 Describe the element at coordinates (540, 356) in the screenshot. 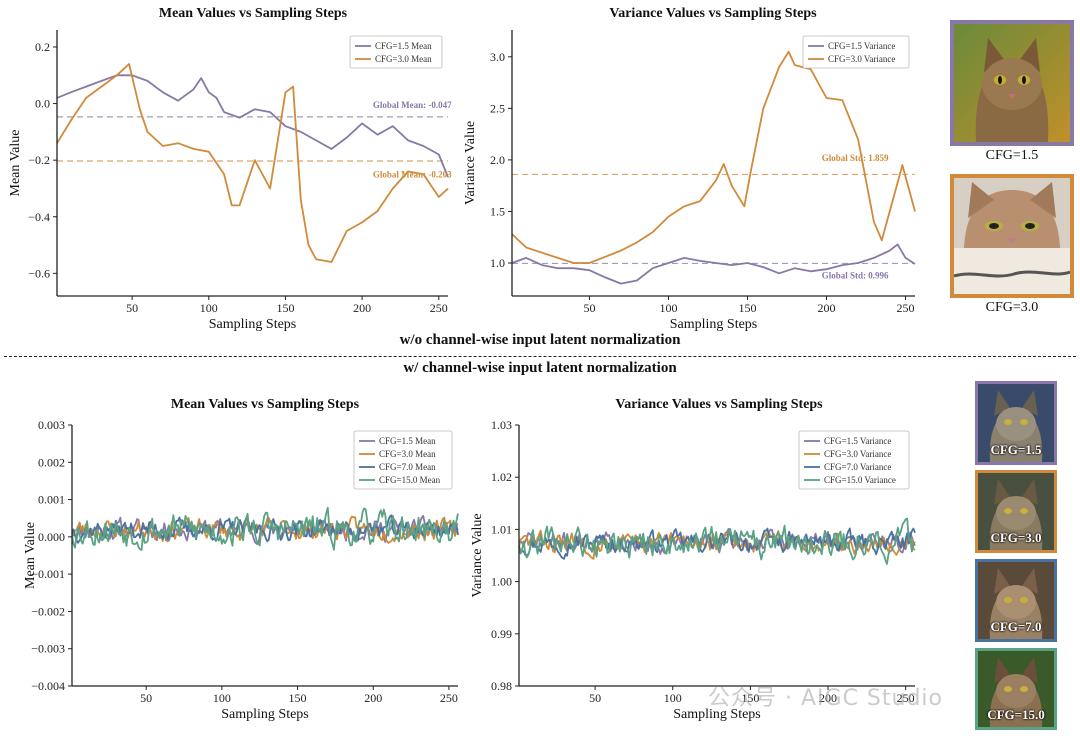

I see `section-divider` at that location.